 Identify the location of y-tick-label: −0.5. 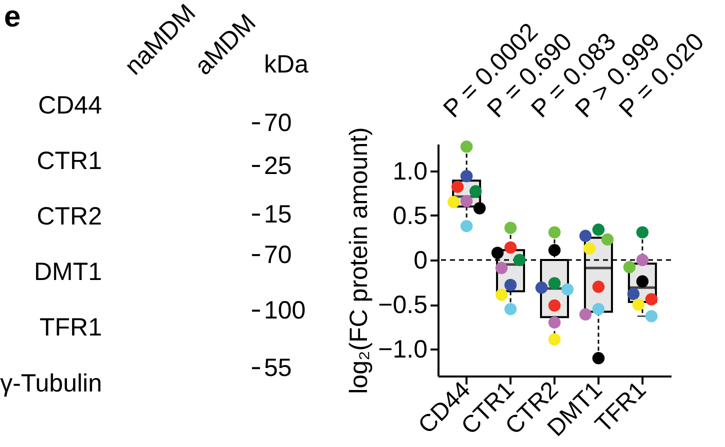
(403, 305).